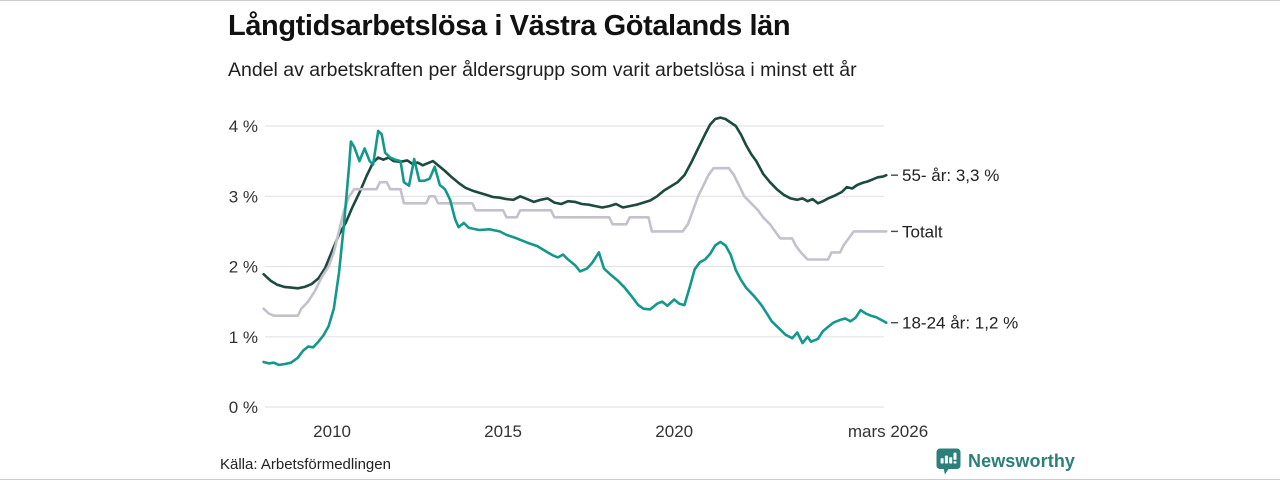 This screenshot has width=1280, height=480. I want to click on series-label: 55- år: 3,3 %, so click(950, 175).